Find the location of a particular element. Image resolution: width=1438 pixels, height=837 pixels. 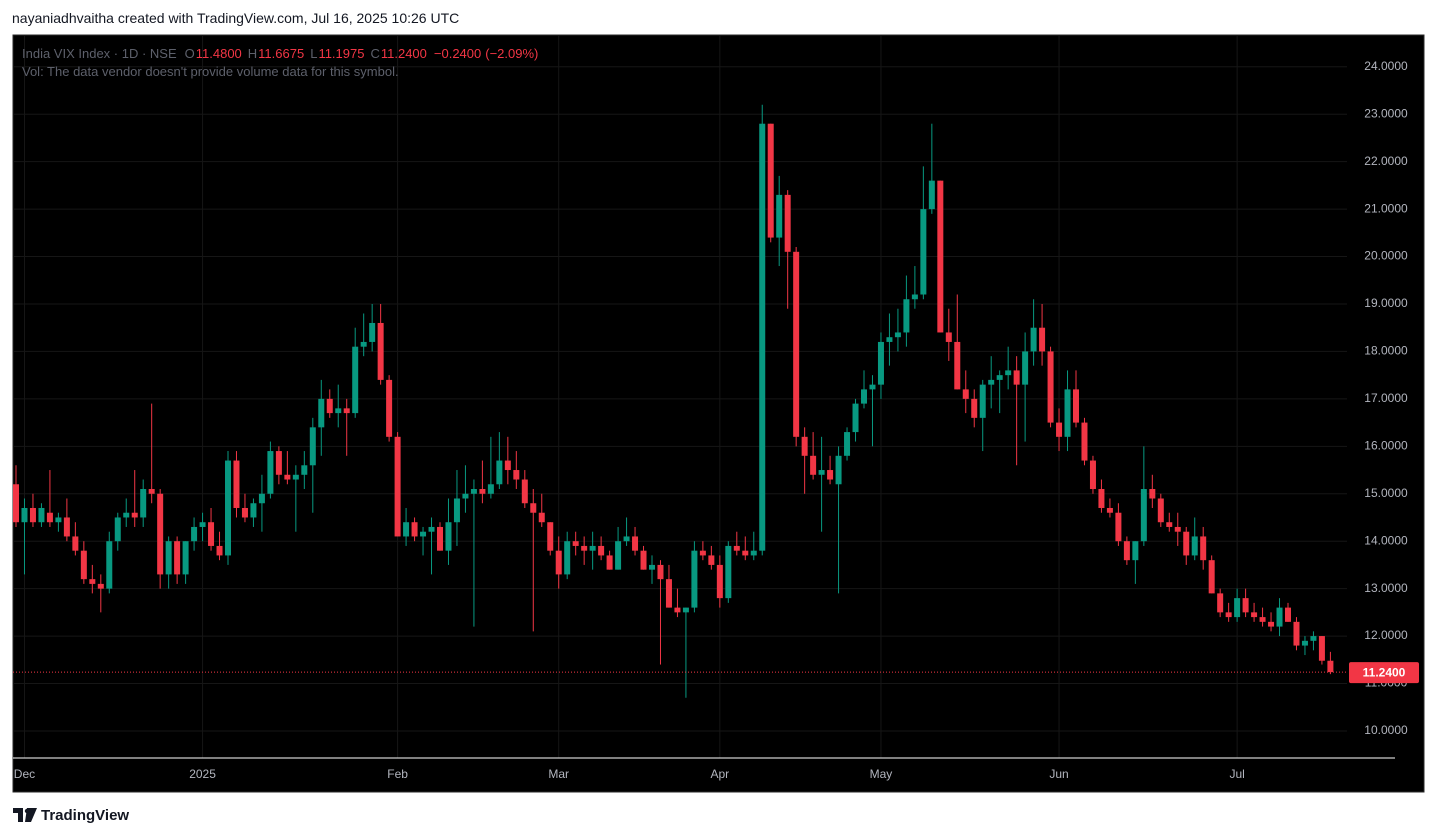

x-tick-label: 2025 is located at coordinates (202, 774).